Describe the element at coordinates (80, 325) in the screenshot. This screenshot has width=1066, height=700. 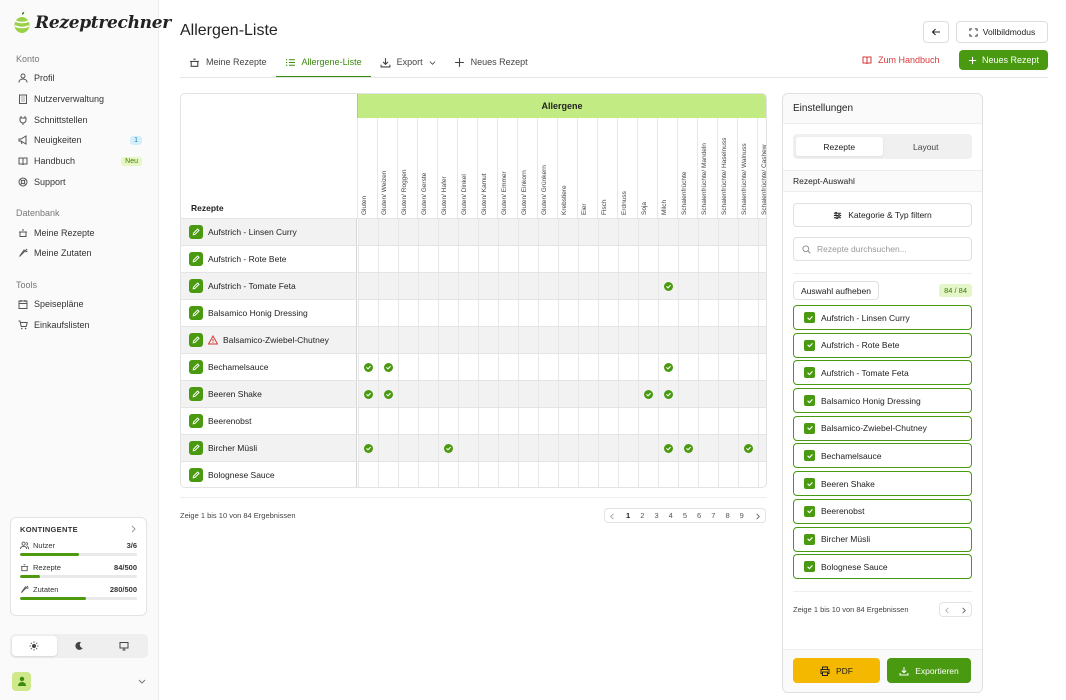
I see `sidebar-item-einkaufslisten: Einkaufslisten` at that location.